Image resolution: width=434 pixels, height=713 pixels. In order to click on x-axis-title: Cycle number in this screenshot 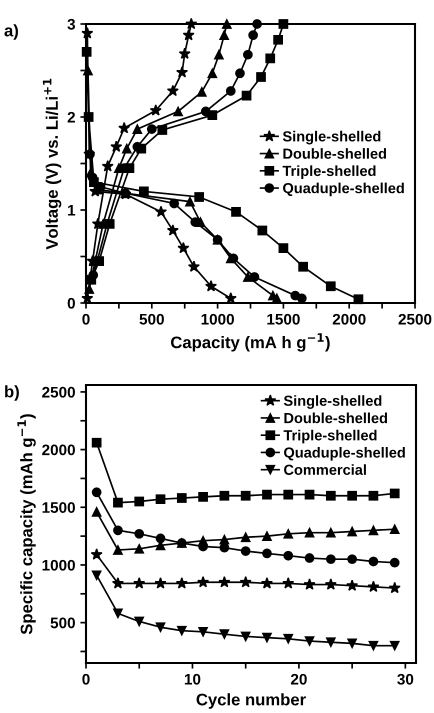, I will do `click(251, 701)`.